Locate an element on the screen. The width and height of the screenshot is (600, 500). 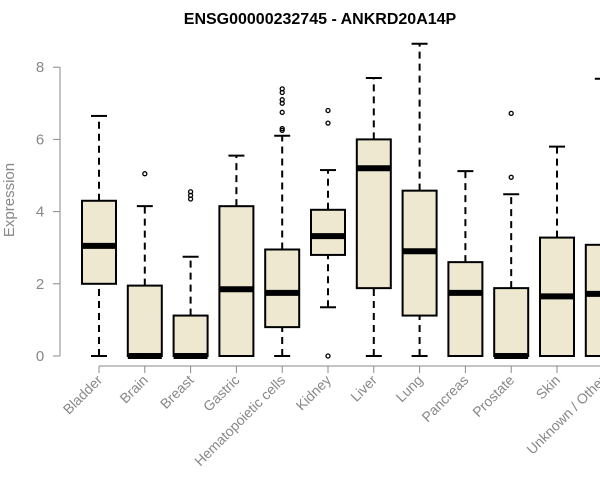
box-pancreas is located at coordinates (465, 264).